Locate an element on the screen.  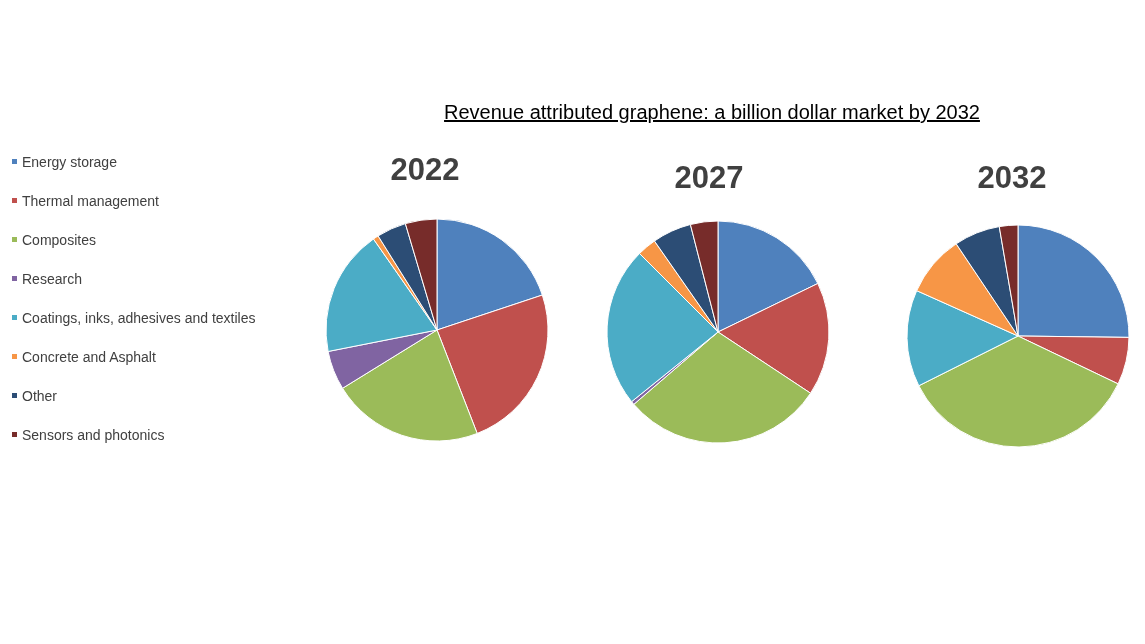
slice-label: 2022 is located at coordinates (425, 169).